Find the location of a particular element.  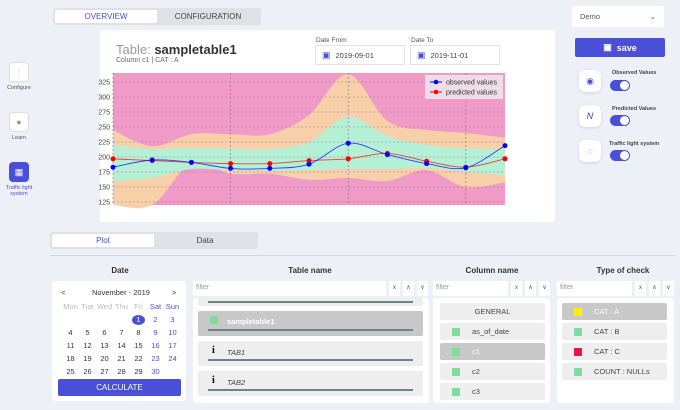

y-tick-label: 125 is located at coordinates (104, 203).